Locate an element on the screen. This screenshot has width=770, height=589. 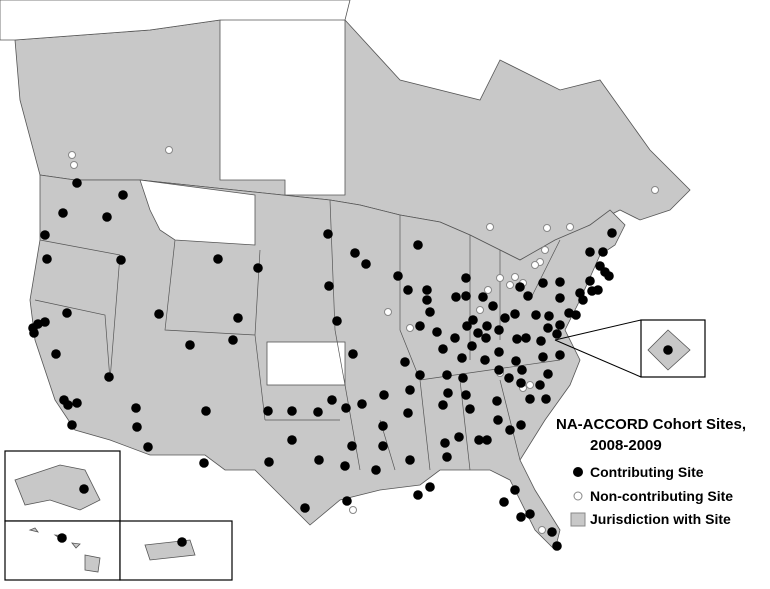
no-site-province is located at coordinates (282, 105).